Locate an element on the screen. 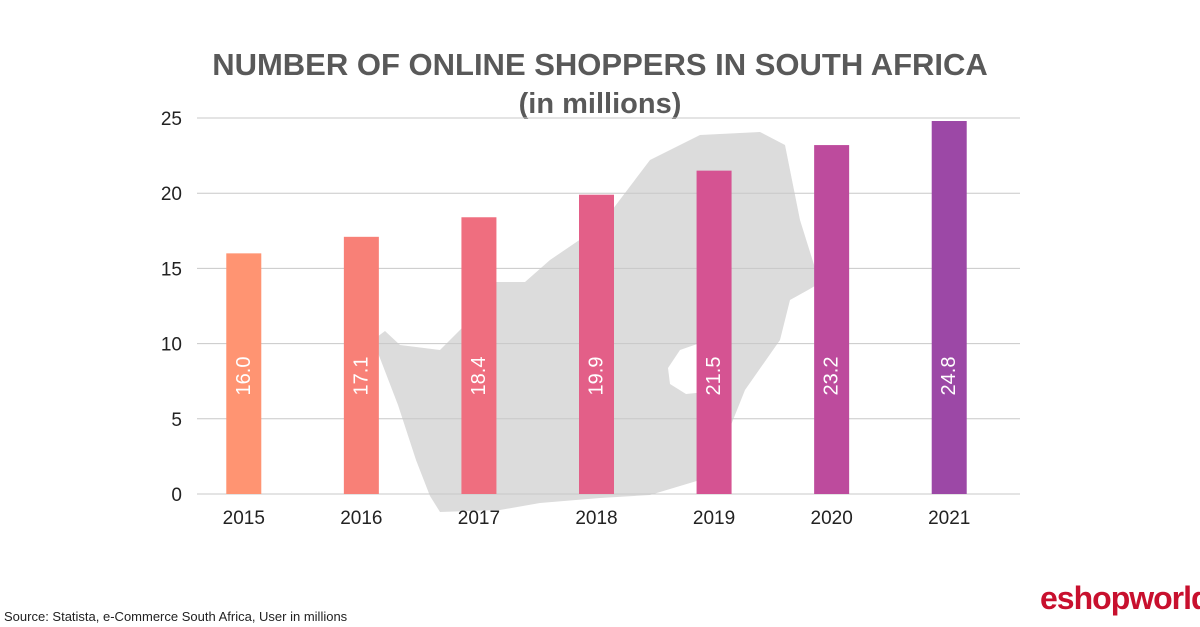 This screenshot has height=627, width=1200. data-label-2018: 19.9 is located at coordinates (597, 376).